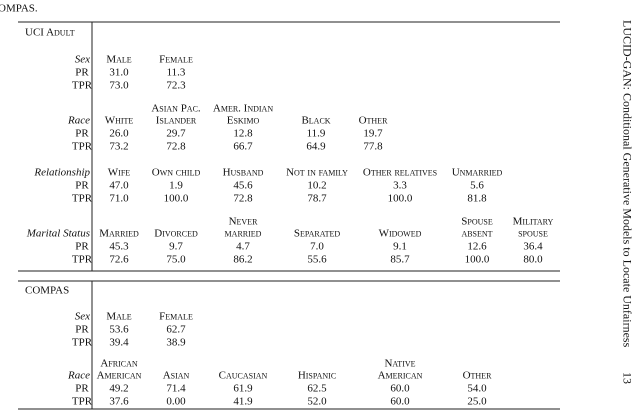 This screenshot has width=640, height=412. I want to click on column-header: Caucasian, so click(243, 376).